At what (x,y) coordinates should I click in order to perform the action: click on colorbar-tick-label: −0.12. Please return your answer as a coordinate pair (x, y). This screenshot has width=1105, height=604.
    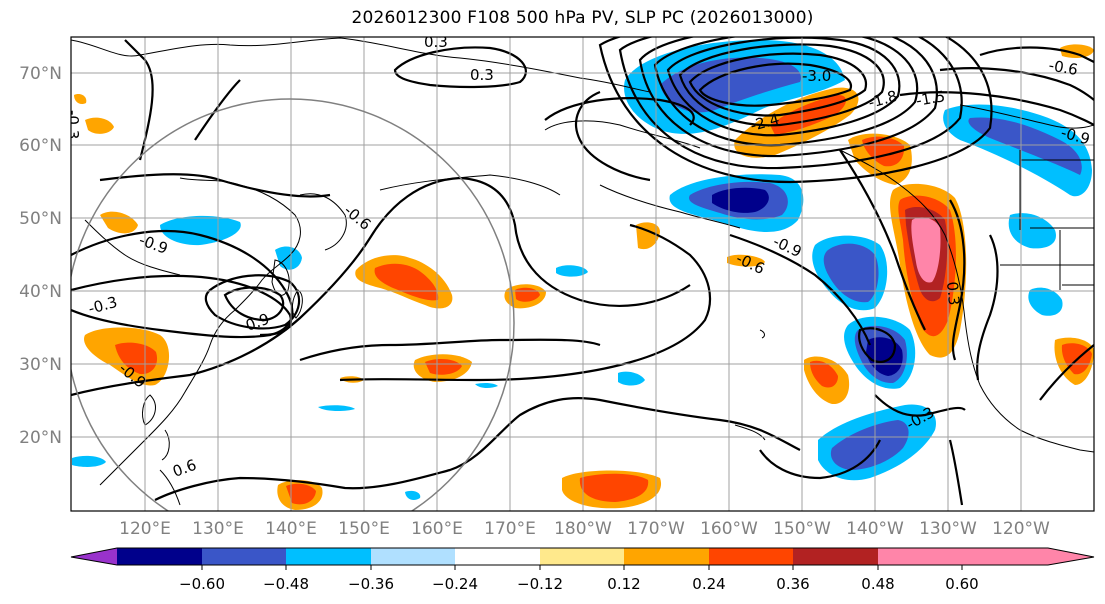
    Looking at the image, I should click on (540, 584).